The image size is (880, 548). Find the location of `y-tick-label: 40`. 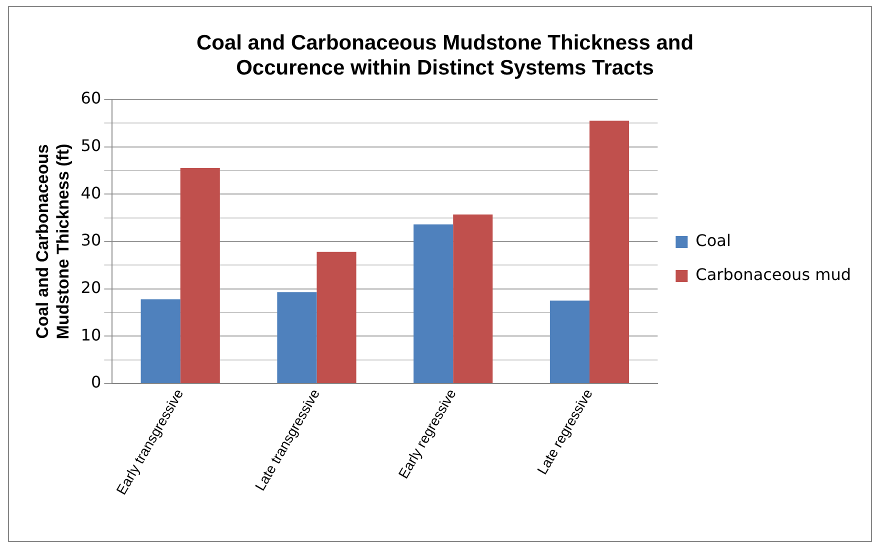

y-tick-label: 40 is located at coordinates (91, 192).